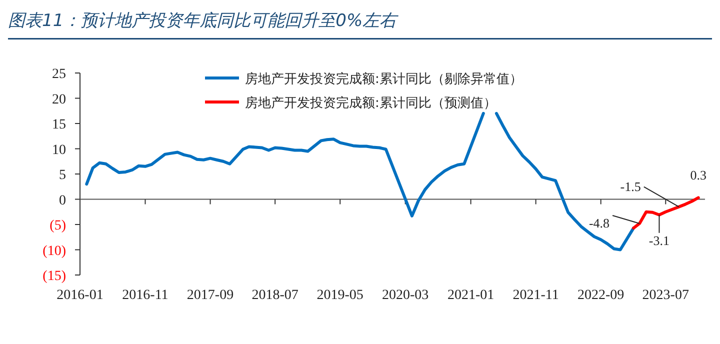  Describe the element at coordinates (659, 240) in the screenshot. I see `annotation: -3.1` at that location.